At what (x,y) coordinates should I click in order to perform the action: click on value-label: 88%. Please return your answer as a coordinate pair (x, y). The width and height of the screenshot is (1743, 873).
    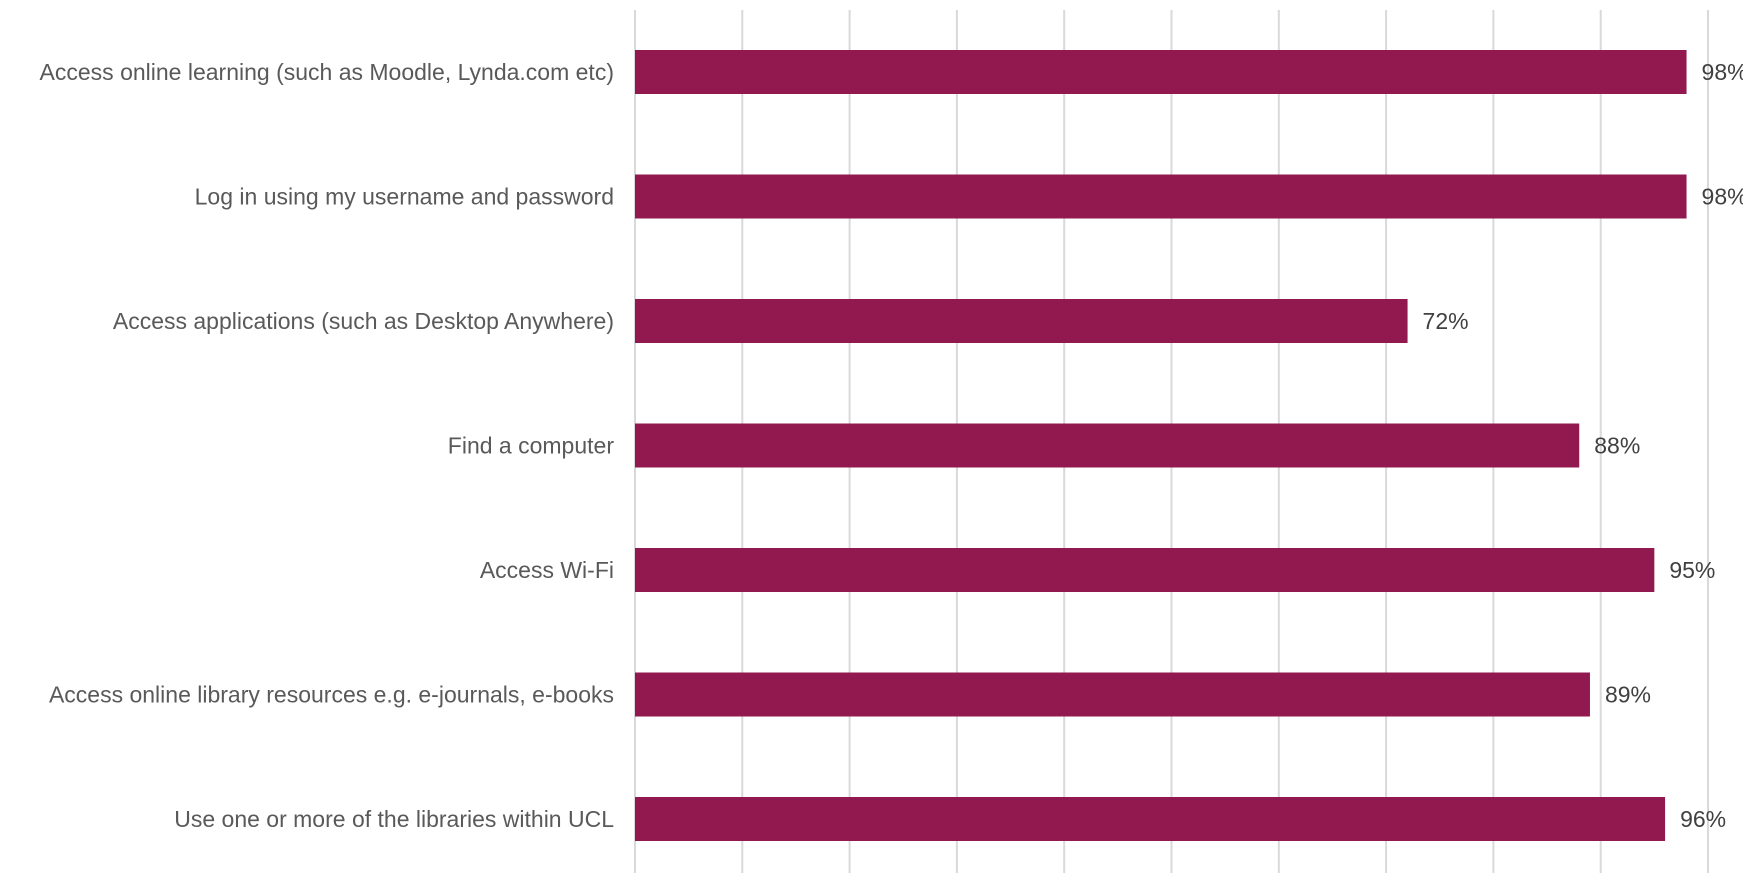
    Looking at the image, I should click on (1617, 446).